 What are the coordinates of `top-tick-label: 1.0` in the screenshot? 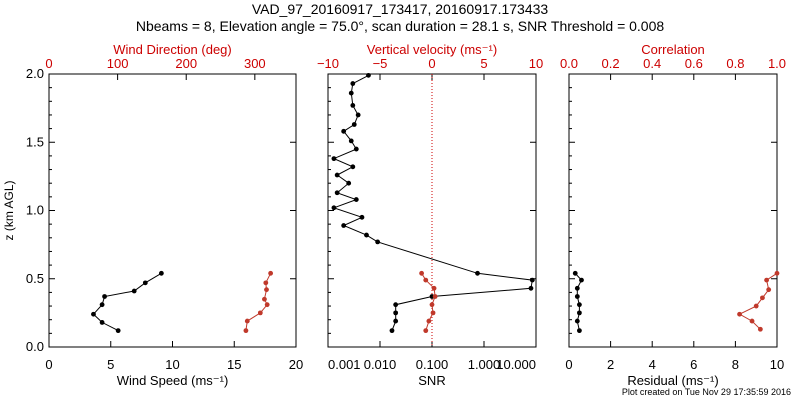 It's located at (777, 63).